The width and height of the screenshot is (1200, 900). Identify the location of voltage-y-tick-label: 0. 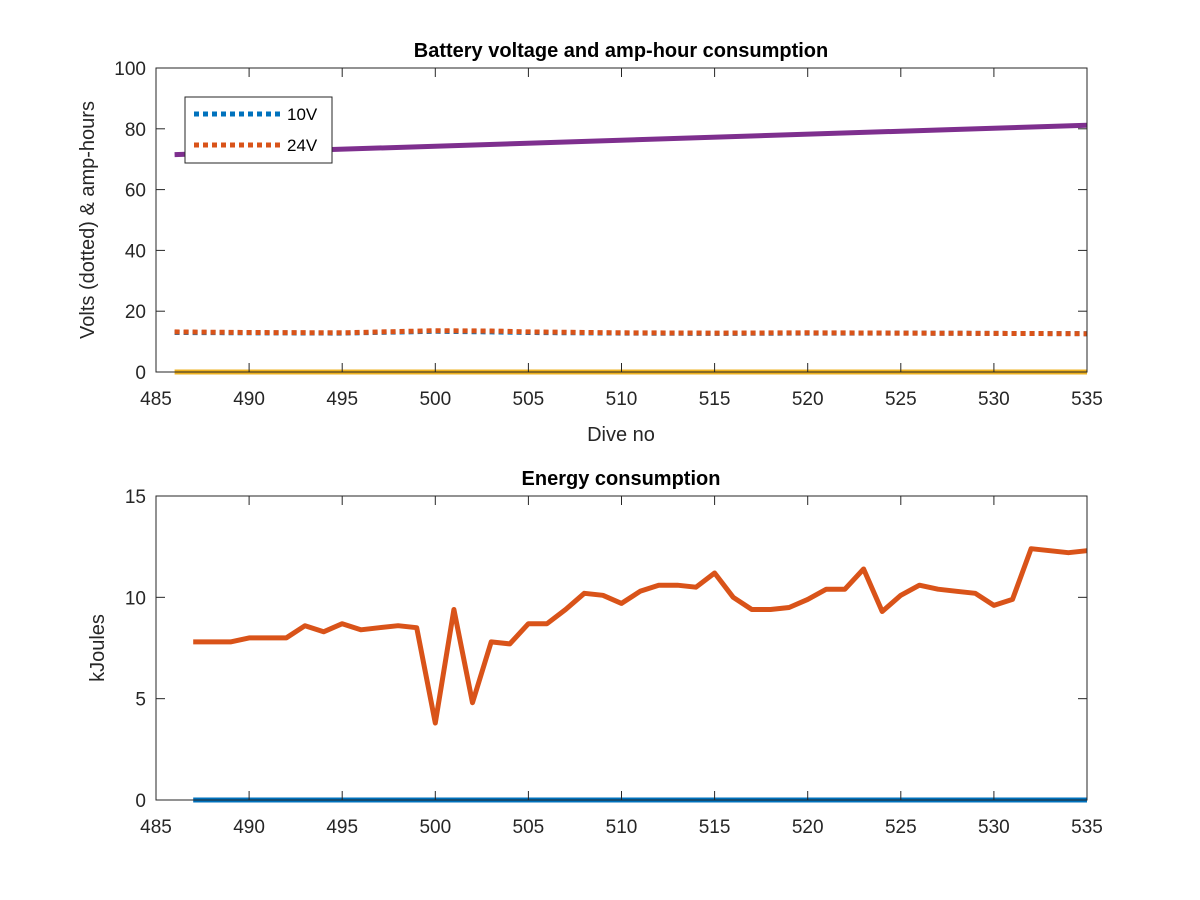
(140, 373).